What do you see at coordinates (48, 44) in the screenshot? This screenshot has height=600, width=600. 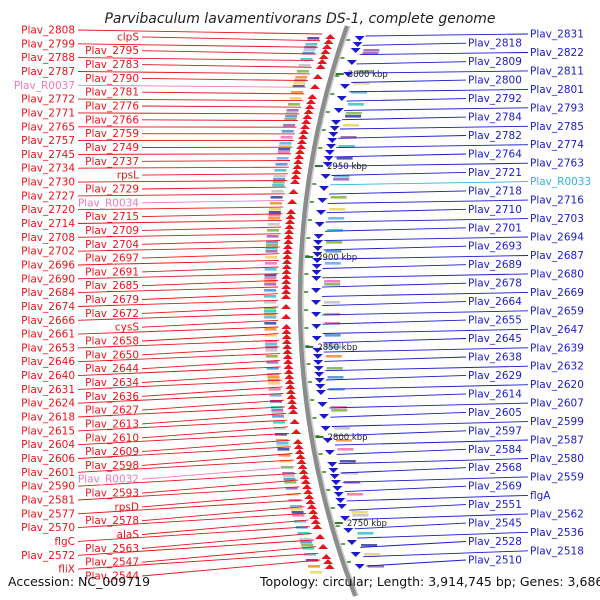 I see `left-gene-label: Plav_2799` at bounding box center [48, 44].